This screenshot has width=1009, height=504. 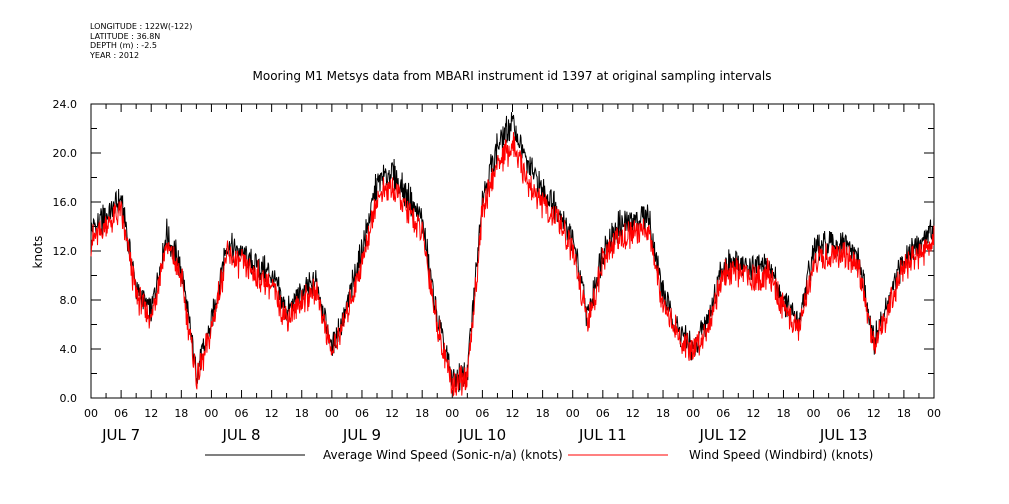 I want to click on year-label: YEAR : 2012, so click(x=115, y=55).